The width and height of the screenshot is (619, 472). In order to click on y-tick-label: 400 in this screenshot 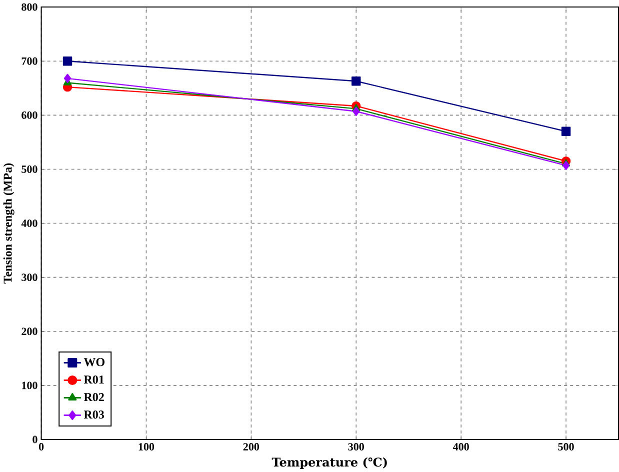, I will do `click(29, 223)`.